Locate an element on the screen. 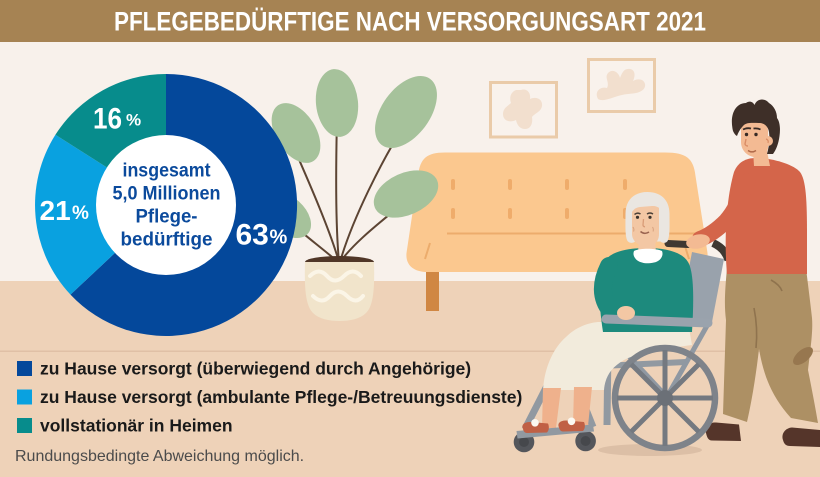 This screenshot has height=477, width=820. svg-text: 63 is located at coordinates (252, 235).